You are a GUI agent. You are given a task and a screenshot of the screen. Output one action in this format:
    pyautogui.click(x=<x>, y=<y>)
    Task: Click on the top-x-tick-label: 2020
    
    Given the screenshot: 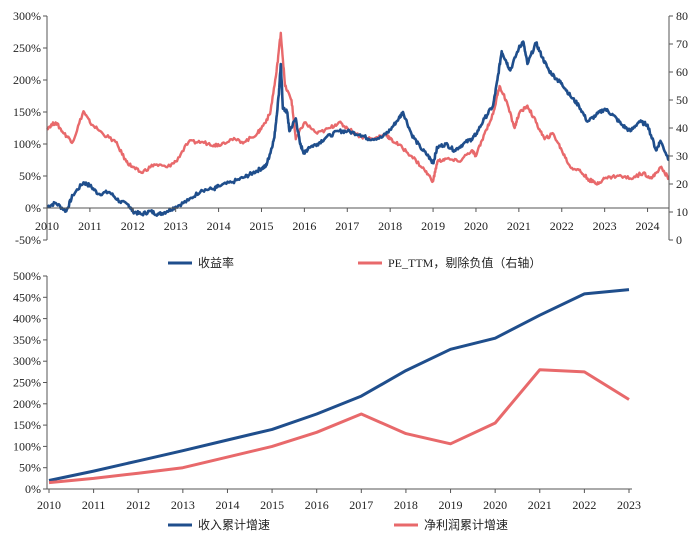 What is the action you would take?
    pyautogui.click(x=476, y=226)
    